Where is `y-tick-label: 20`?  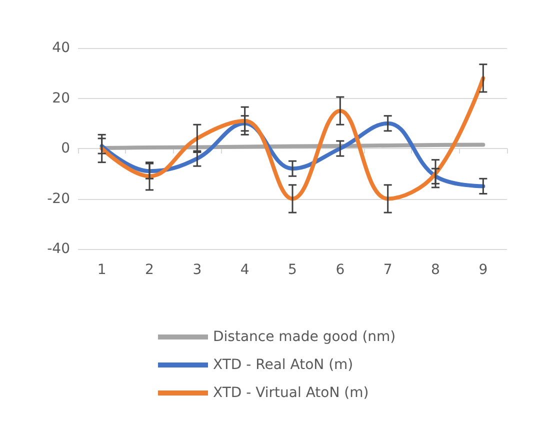
y-tick-label: 20 is located at coordinates (61, 98).